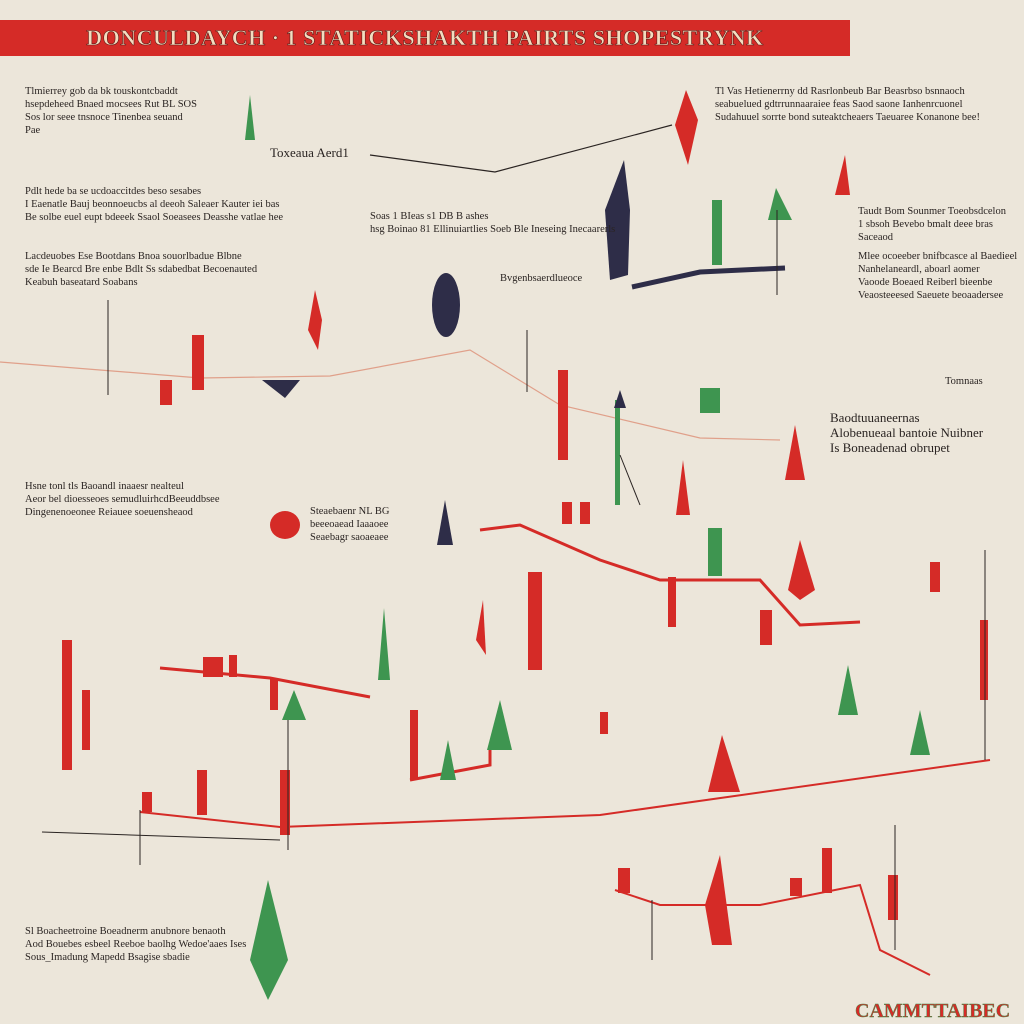 The height and width of the screenshot is (1024, 1024). What do you see at coordinates (932, 211) in the screenshot?
I see `note-line: Taudt Bom Sounmer Toeobsdcelon` at bounding box center [932, 211].